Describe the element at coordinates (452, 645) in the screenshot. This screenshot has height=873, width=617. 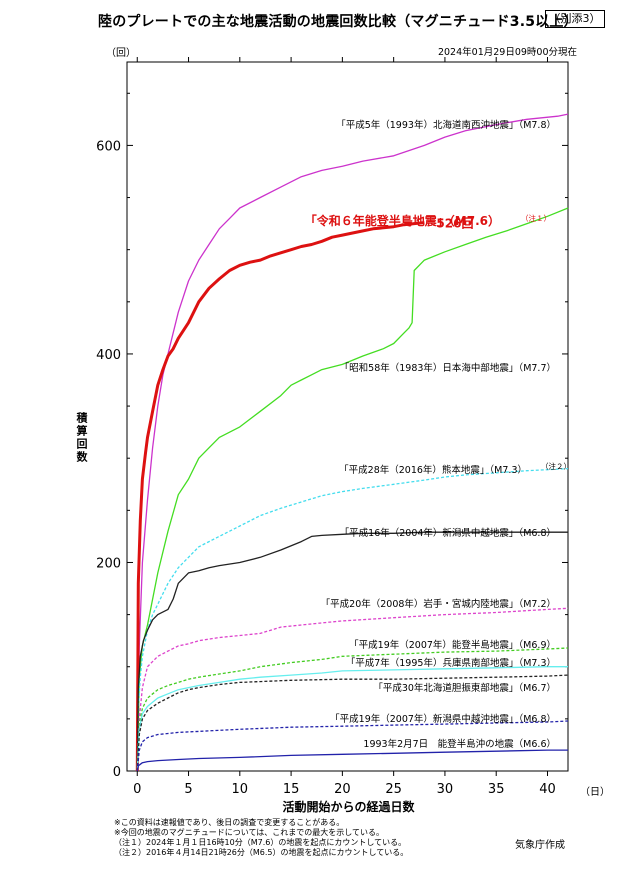
I see `series-label-7: 「平成19年（2007年）能登半島地震」（M6.9）` at that location.